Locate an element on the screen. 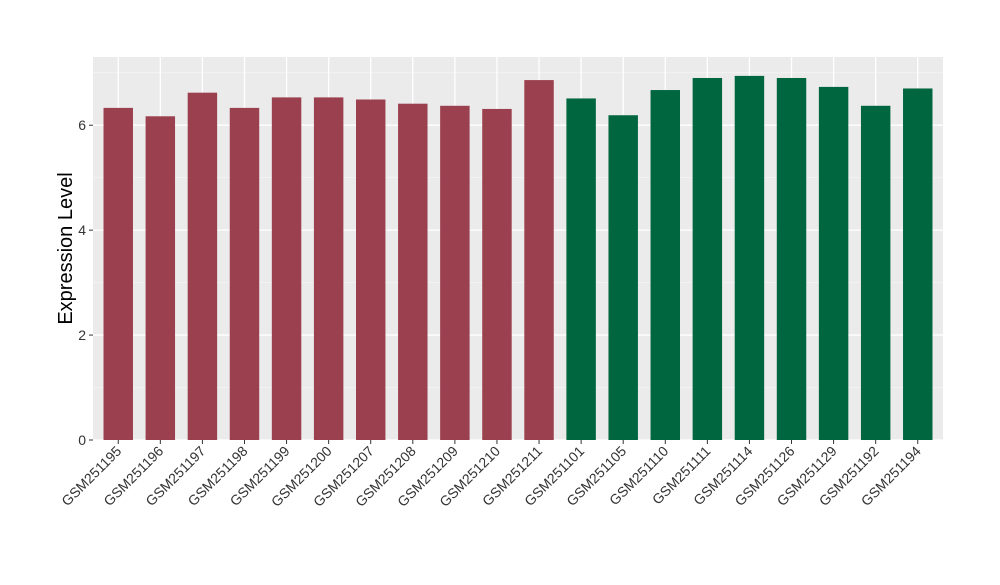 The width and height of the screenshot is (1000, 585). bar-GSM251192 is located at coordinates (875, 272).